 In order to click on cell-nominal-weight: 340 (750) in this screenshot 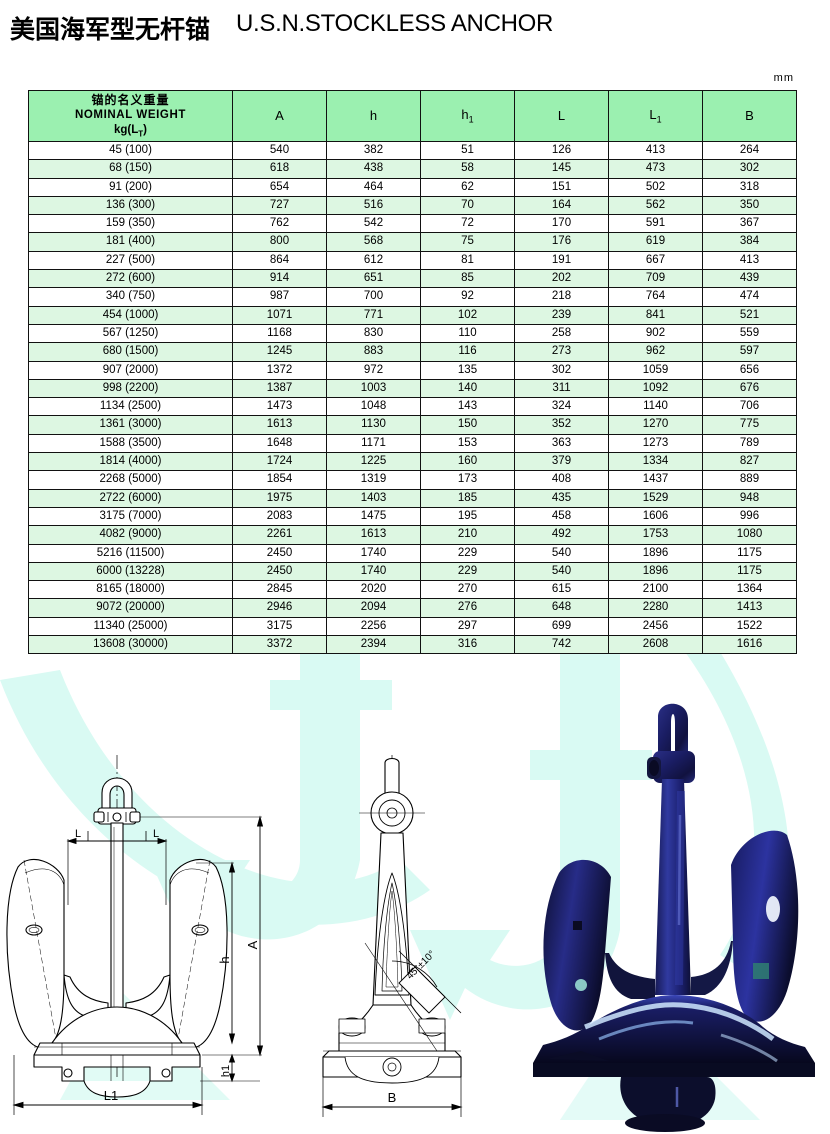, I will do `click(130, 297)`.